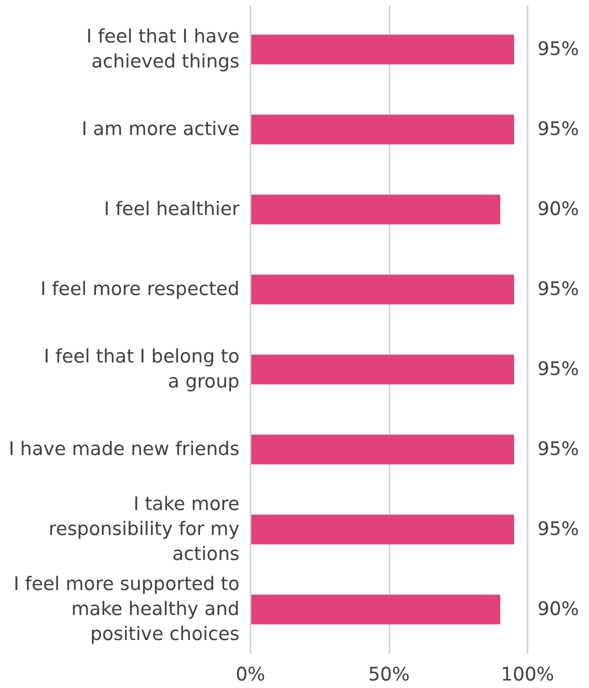 This screenshot has width=589, height=688. Describe the element at coordinates (527, 675) in the screenshot. I see `x-tick-label: 100%` at that location.